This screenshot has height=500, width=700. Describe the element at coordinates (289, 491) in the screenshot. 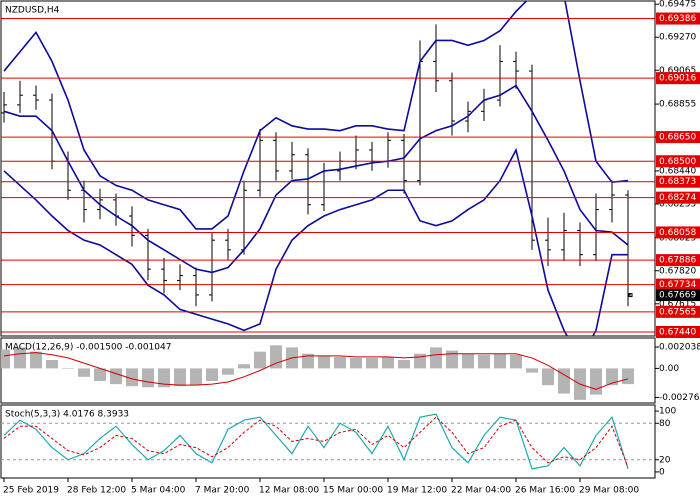

I see `x-tick-label: 12 Mar 08:00` at that location.